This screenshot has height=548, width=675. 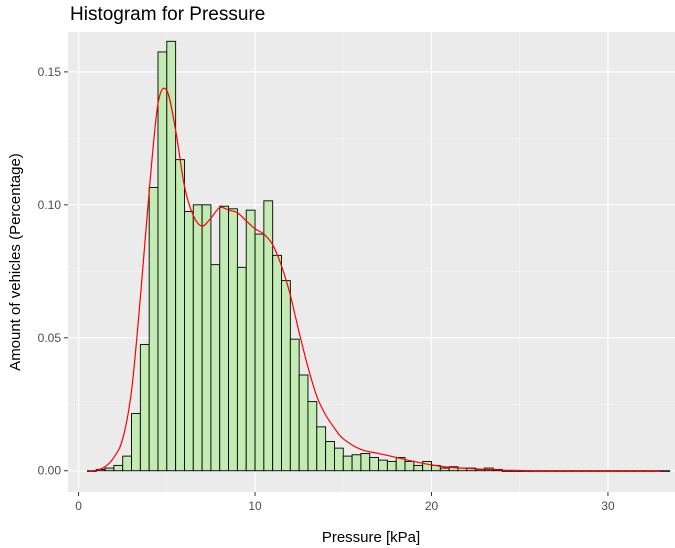 I want to click on y-axis-title: Amount of vehicles (Percentage), so click(x=15, y=262).